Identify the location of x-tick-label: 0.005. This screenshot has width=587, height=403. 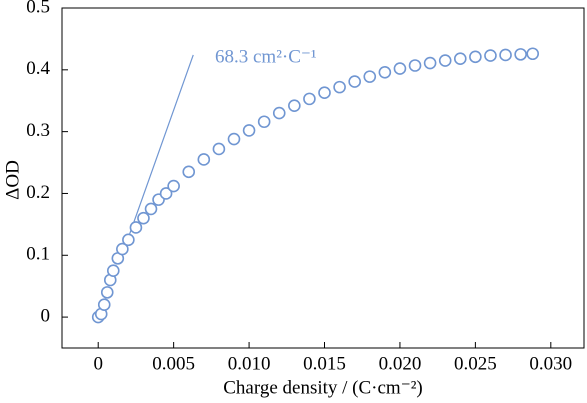
(173, 363).